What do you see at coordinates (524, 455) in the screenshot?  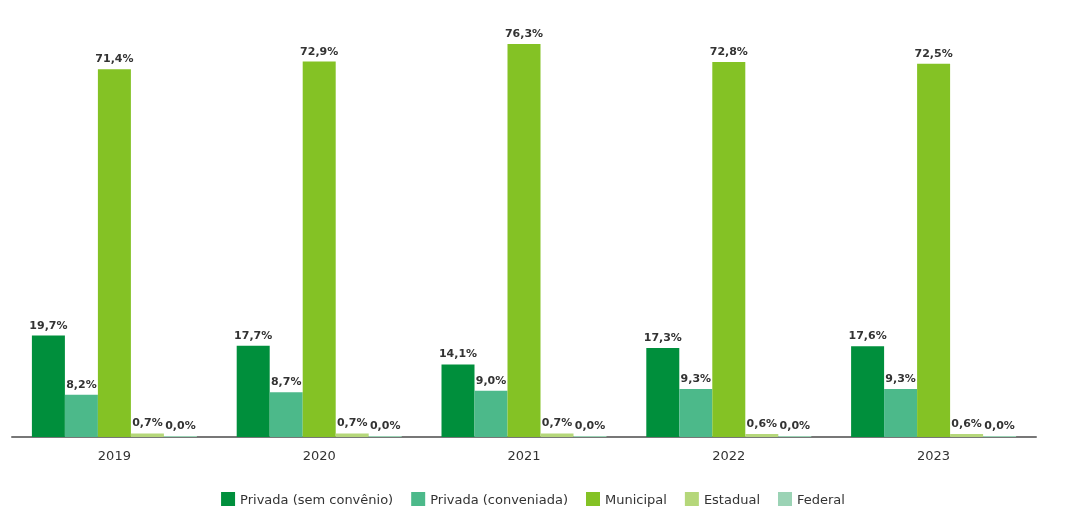 I see `x-tick-label: 2021` at bounding box center [524, 455].